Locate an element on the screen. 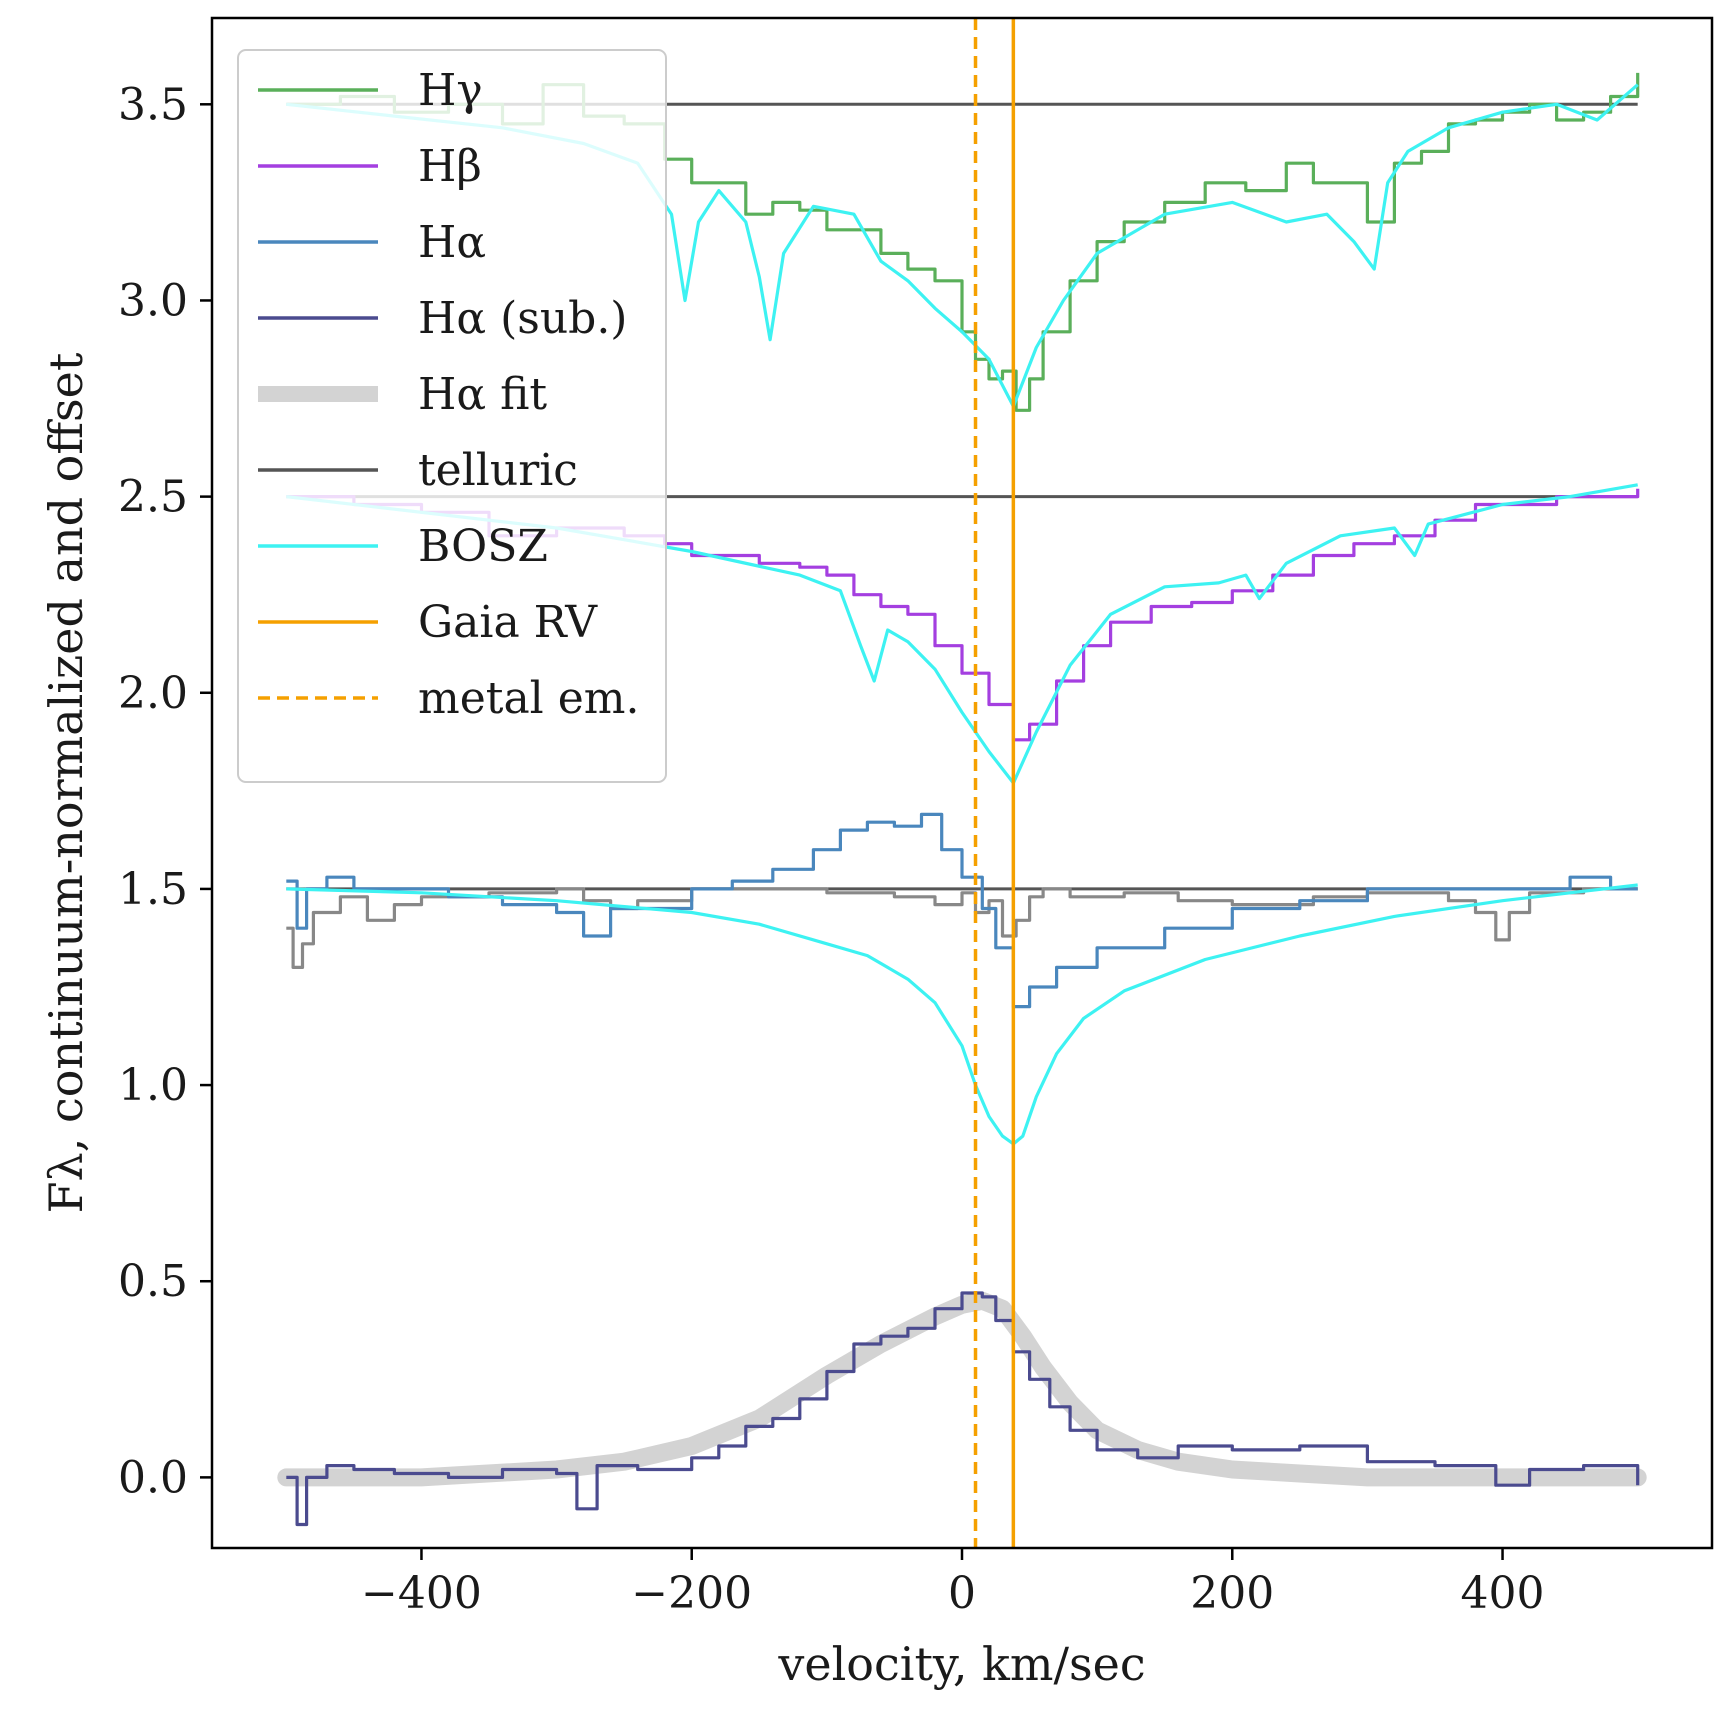 The height and width of the screenshot is (1725, 1733). legend-label-7: Gaia RV is located at coordinates (508, 622).